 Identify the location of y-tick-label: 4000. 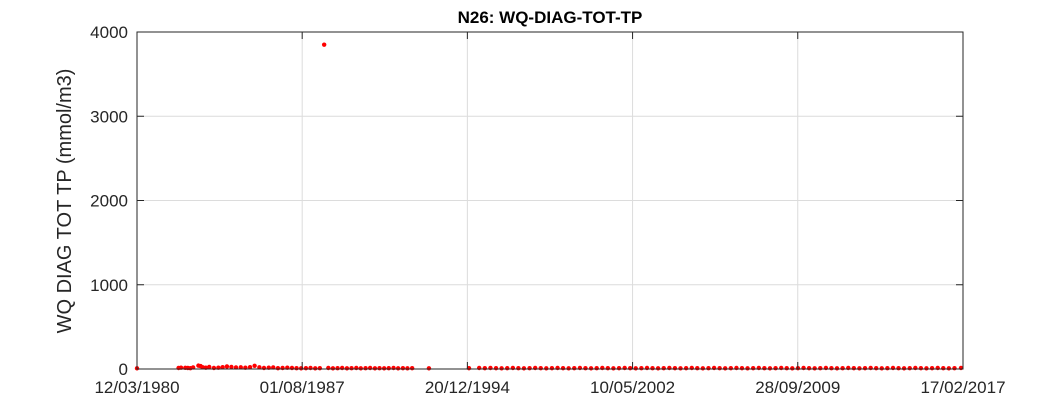
(109, 32).